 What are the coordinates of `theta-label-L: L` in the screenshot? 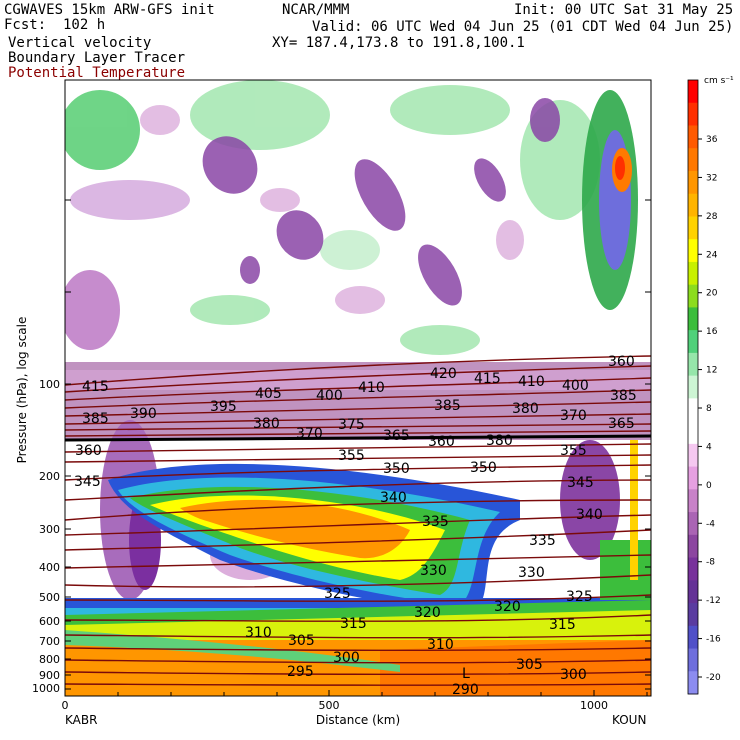 It's located at (466, 674).